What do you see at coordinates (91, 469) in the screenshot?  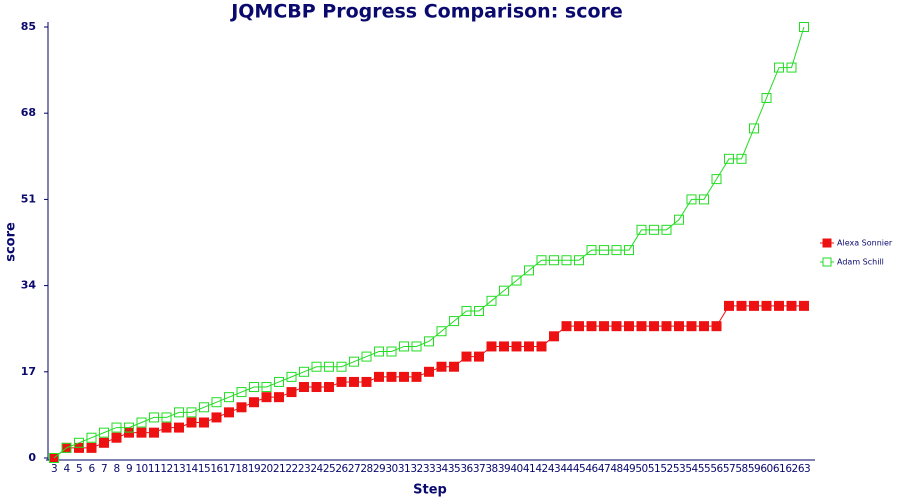 I see `x-tick-label: 6` at bounding box center [91, 469].